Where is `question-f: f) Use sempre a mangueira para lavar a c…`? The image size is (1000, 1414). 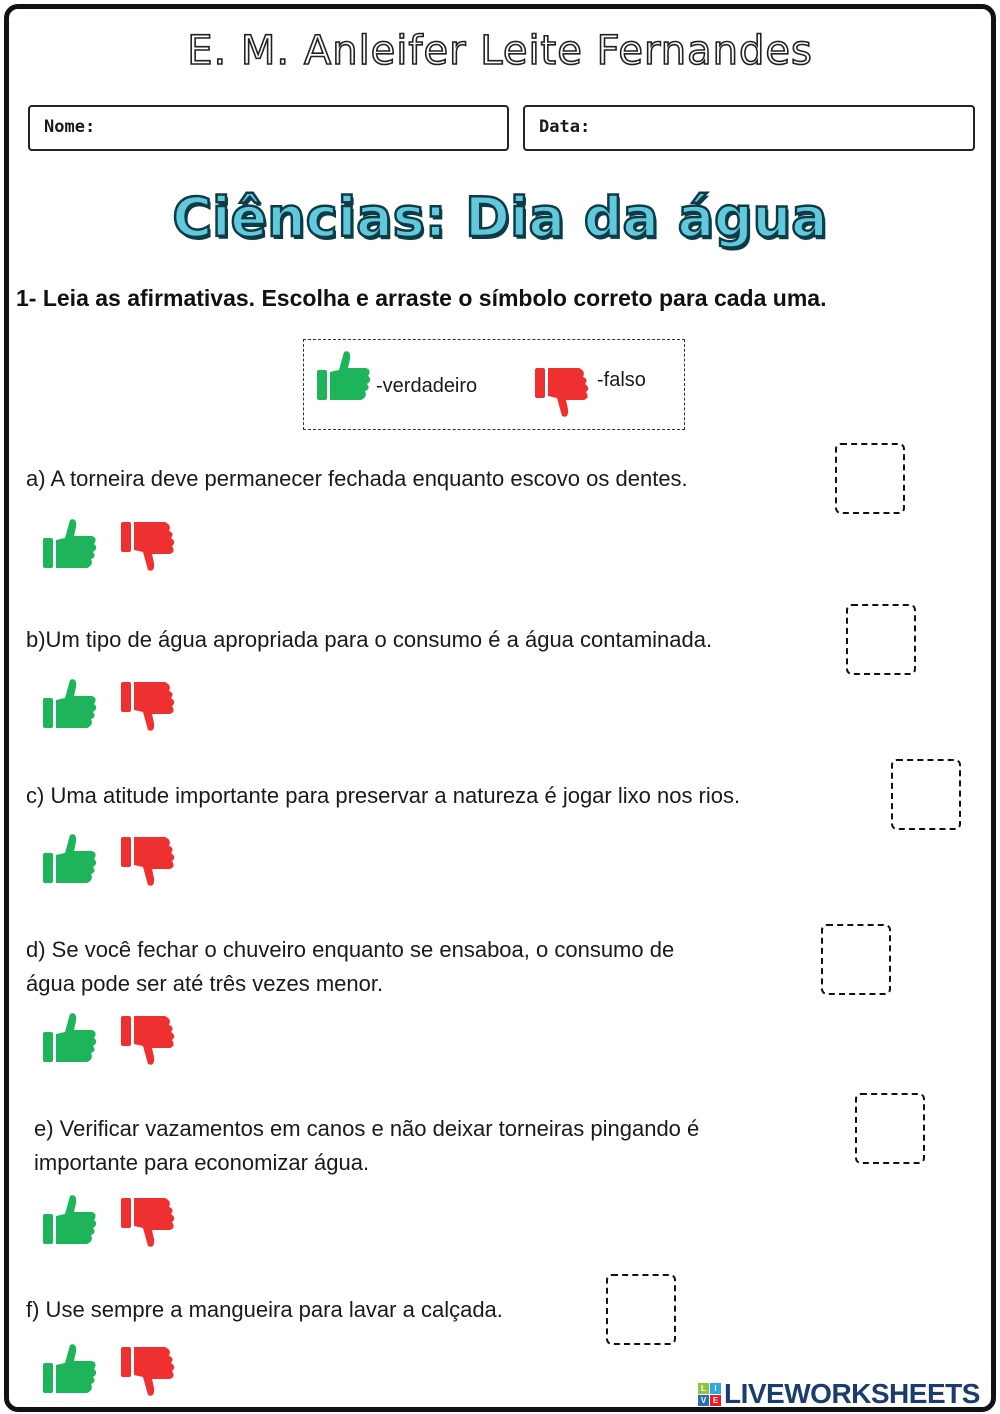 question-f: f) Use sempre a mangueira para lavar a c… is located at coordinates (264, 1309).